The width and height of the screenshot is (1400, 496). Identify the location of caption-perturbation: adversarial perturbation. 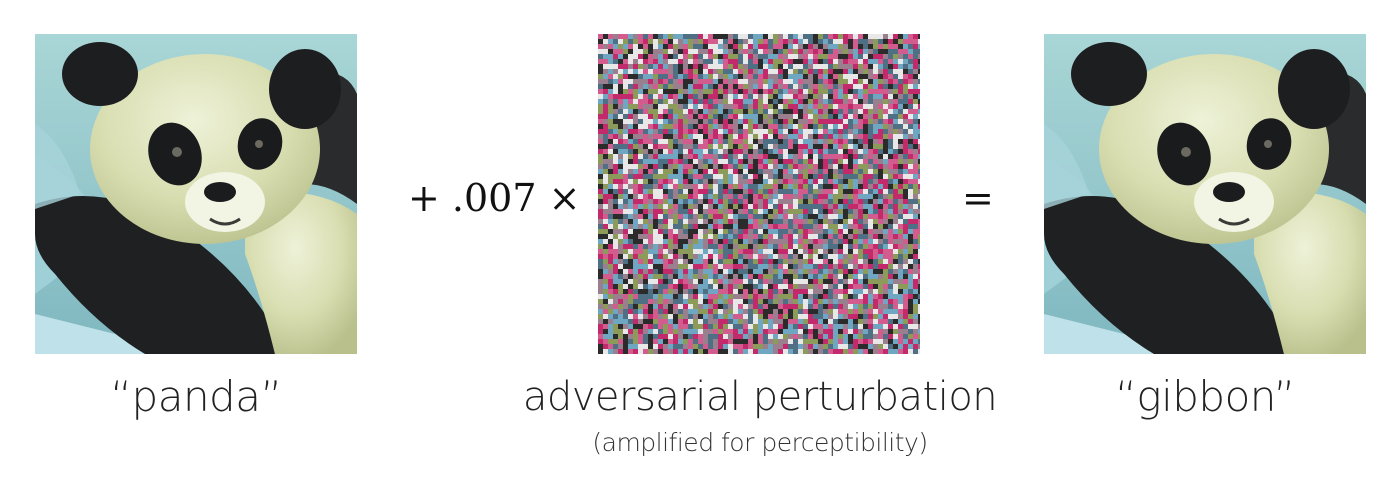
(760, 397).